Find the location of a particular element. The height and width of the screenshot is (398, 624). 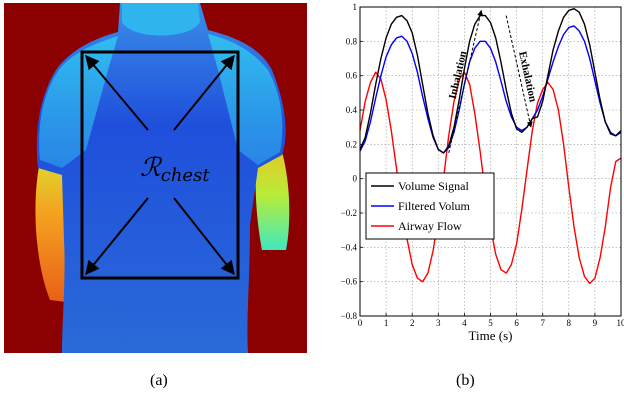

panel-b-caption: (b) is located at coordinates (465, 380).